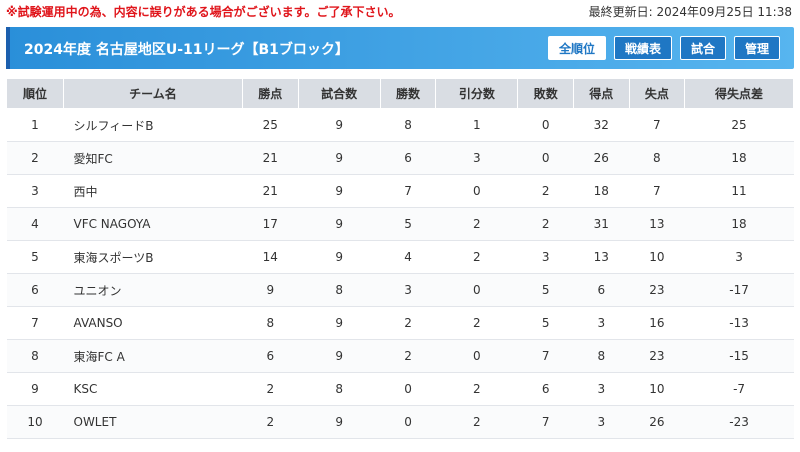 The height and width of the screenshot is (452, 800). Describe the element at coordinates (153, 158) in the screenshot. I see `cell-team-name: 愛知FC` at that location.